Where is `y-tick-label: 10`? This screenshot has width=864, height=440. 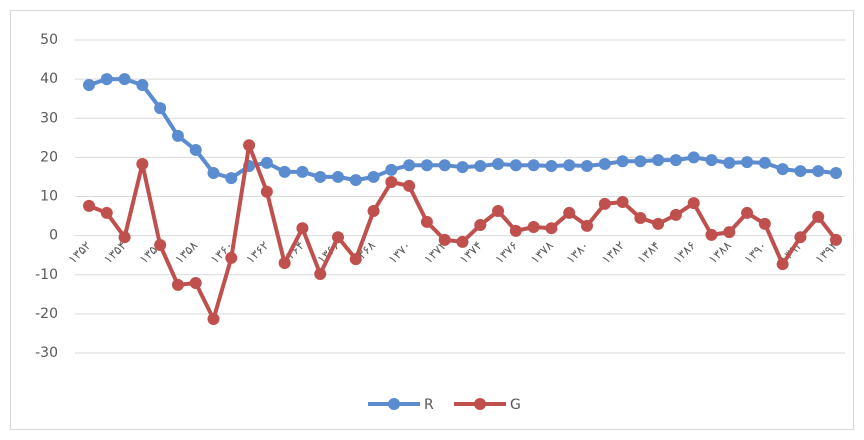 y-tick-label: 10 is located at coordinates (49, 197).